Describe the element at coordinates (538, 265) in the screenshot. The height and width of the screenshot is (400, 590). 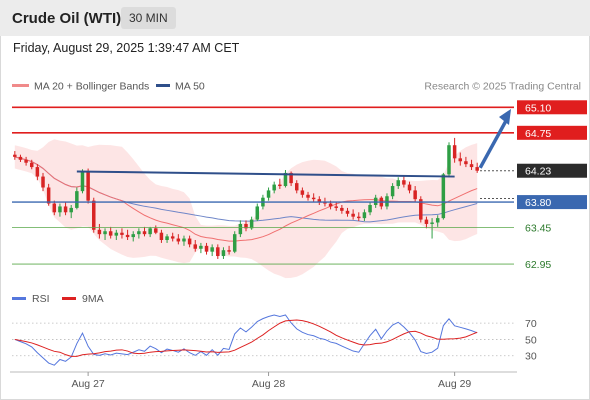
I see `level-label: 62.95` at that location.